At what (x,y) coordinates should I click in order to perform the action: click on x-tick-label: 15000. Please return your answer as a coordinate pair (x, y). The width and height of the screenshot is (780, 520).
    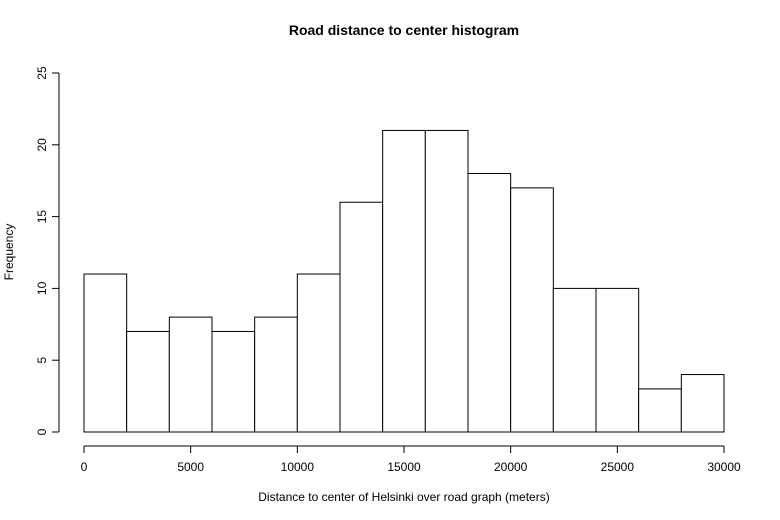
    Looking at the image, I should click on (404, 467).